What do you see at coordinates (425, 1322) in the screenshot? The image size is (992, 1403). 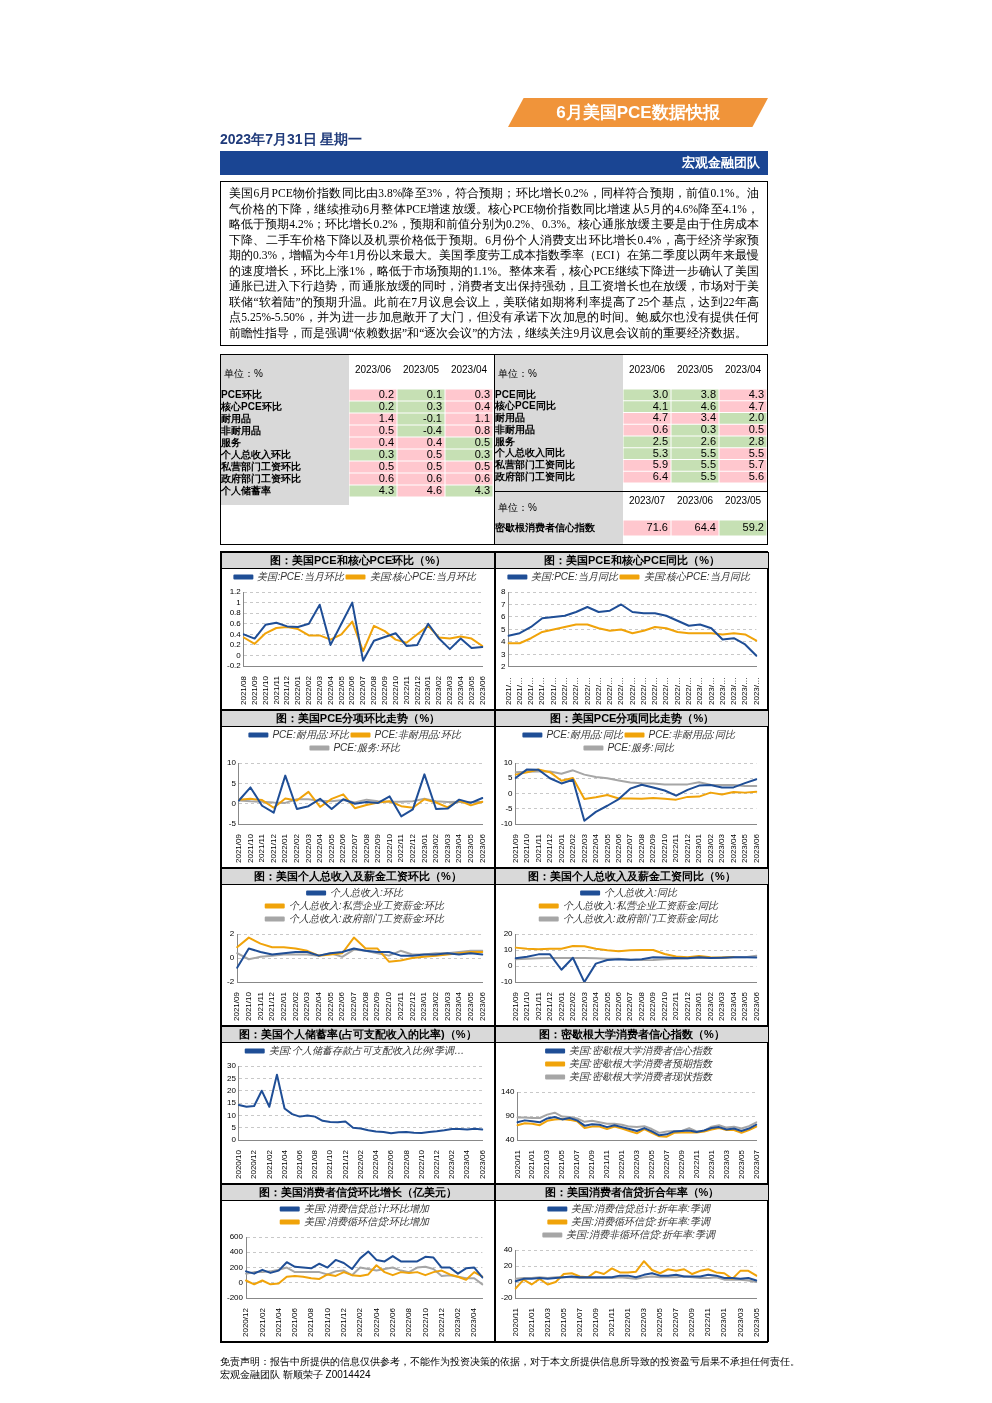 I see `x-tick-label: 2022/10` at bounding box center [425, 1322].